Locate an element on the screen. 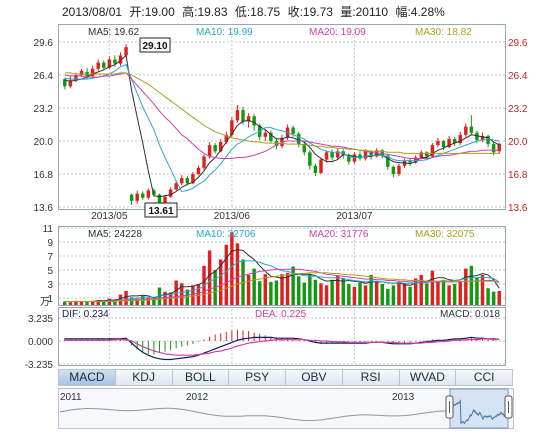 This screenshot has height=434, width=534. timeline-selection-line is located at coordinates (479, 411).